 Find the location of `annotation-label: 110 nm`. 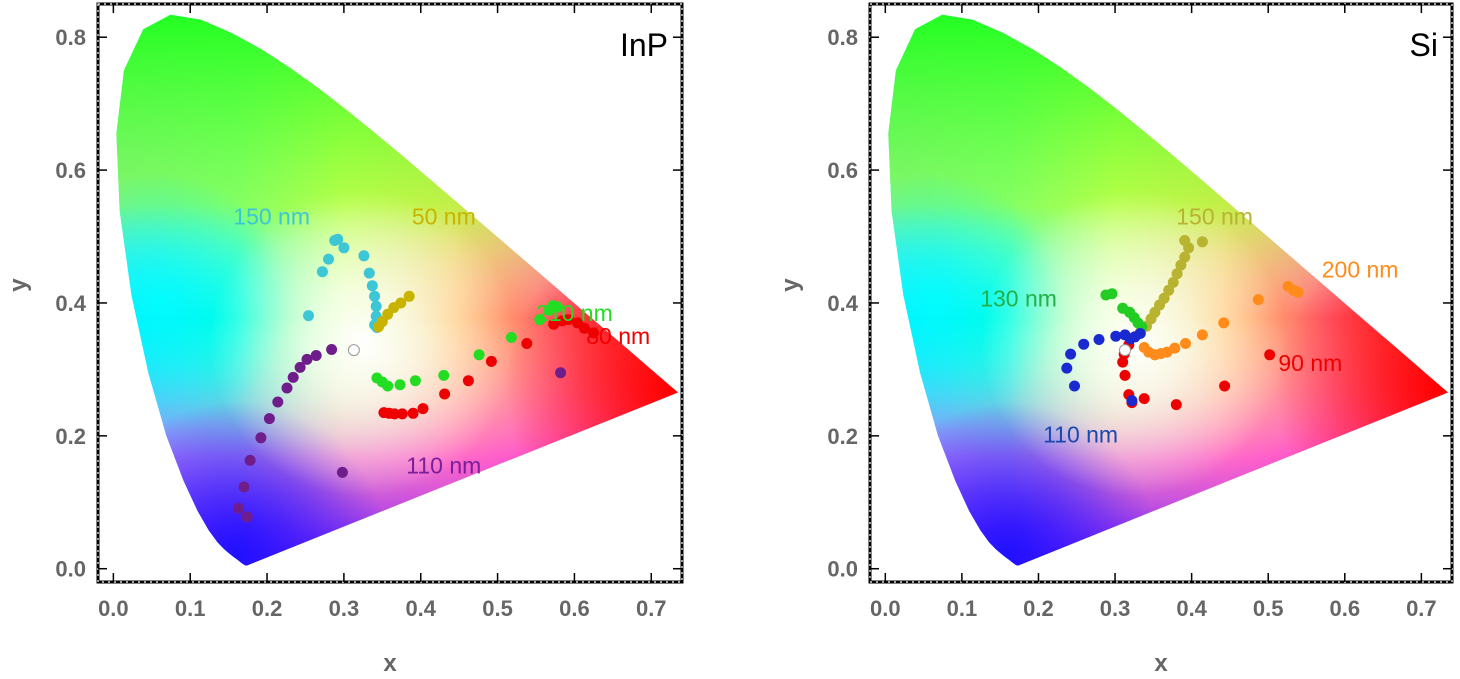

annotation-label: 110 nm is located at coordinates (443, 466).